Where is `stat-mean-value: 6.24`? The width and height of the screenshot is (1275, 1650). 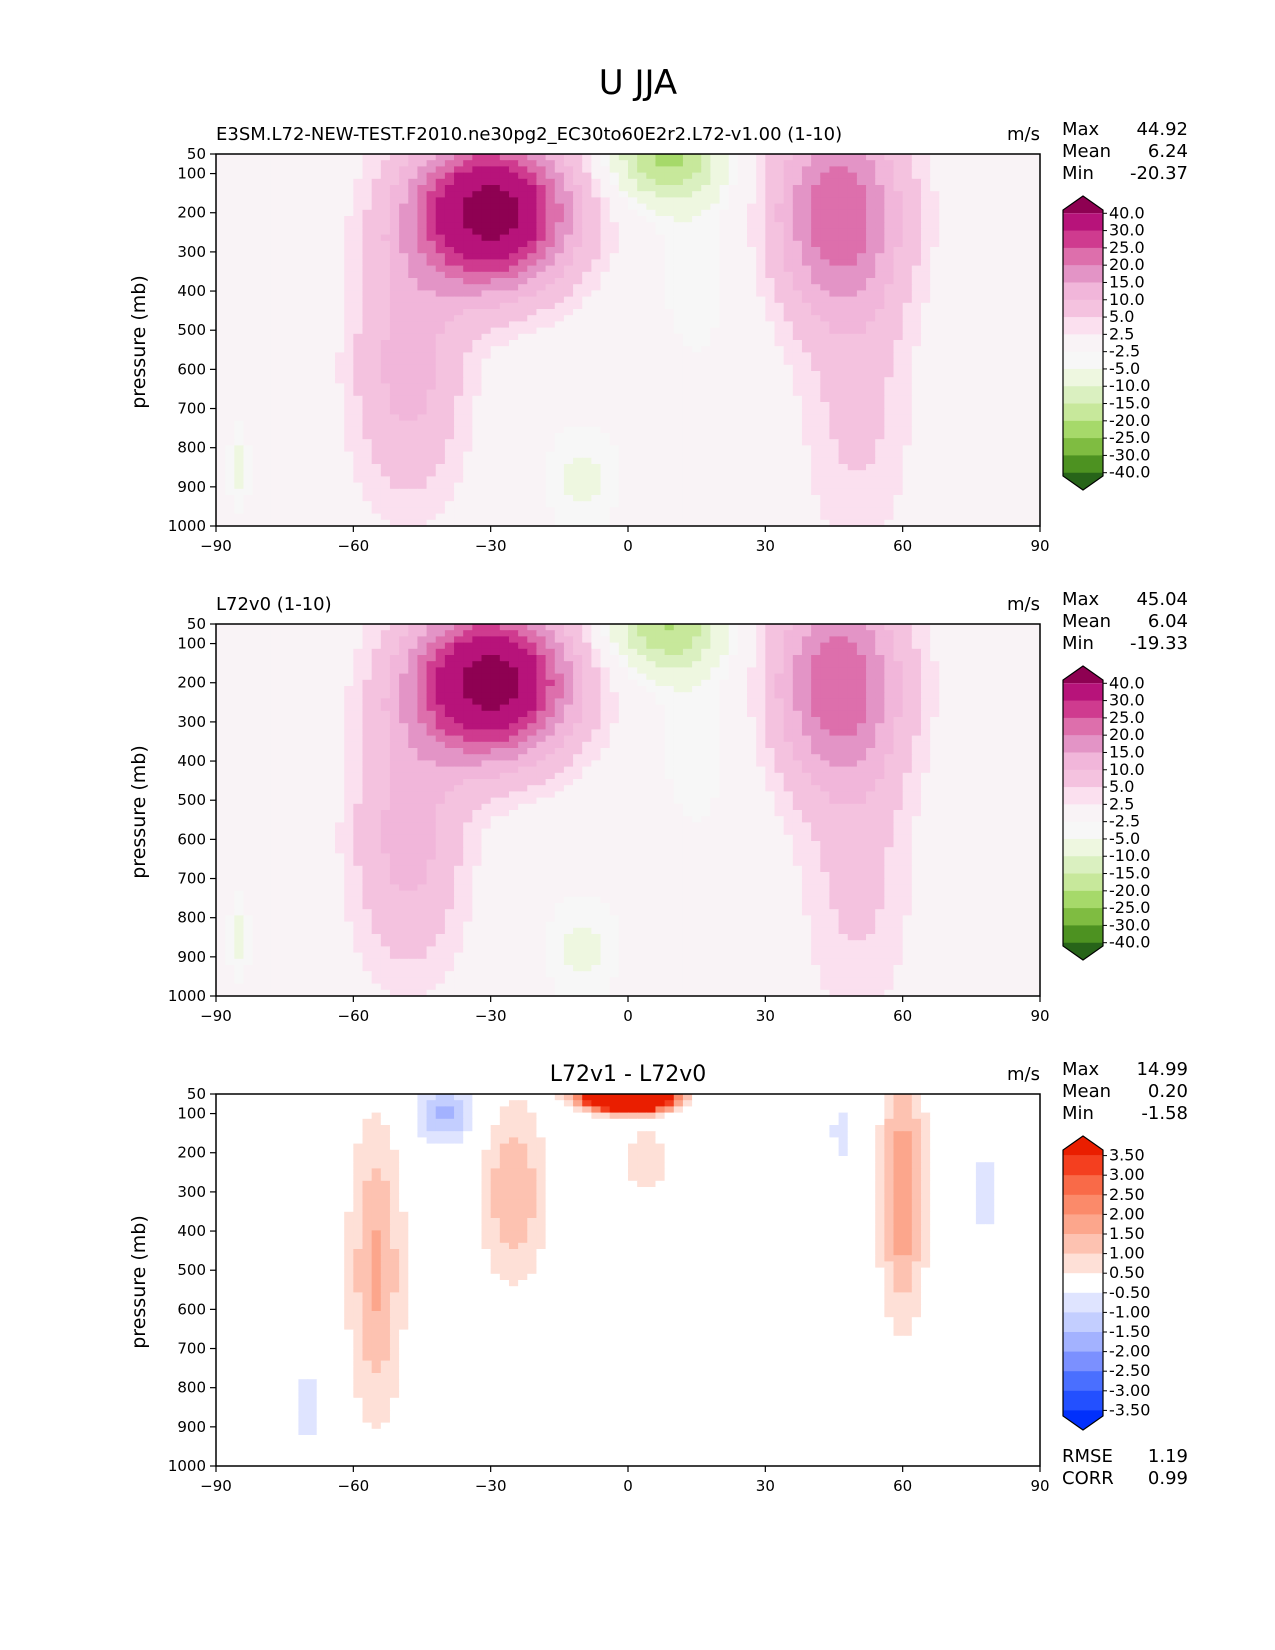
stat-mean-value: 6.24 is located at coordinates (1168, 151).